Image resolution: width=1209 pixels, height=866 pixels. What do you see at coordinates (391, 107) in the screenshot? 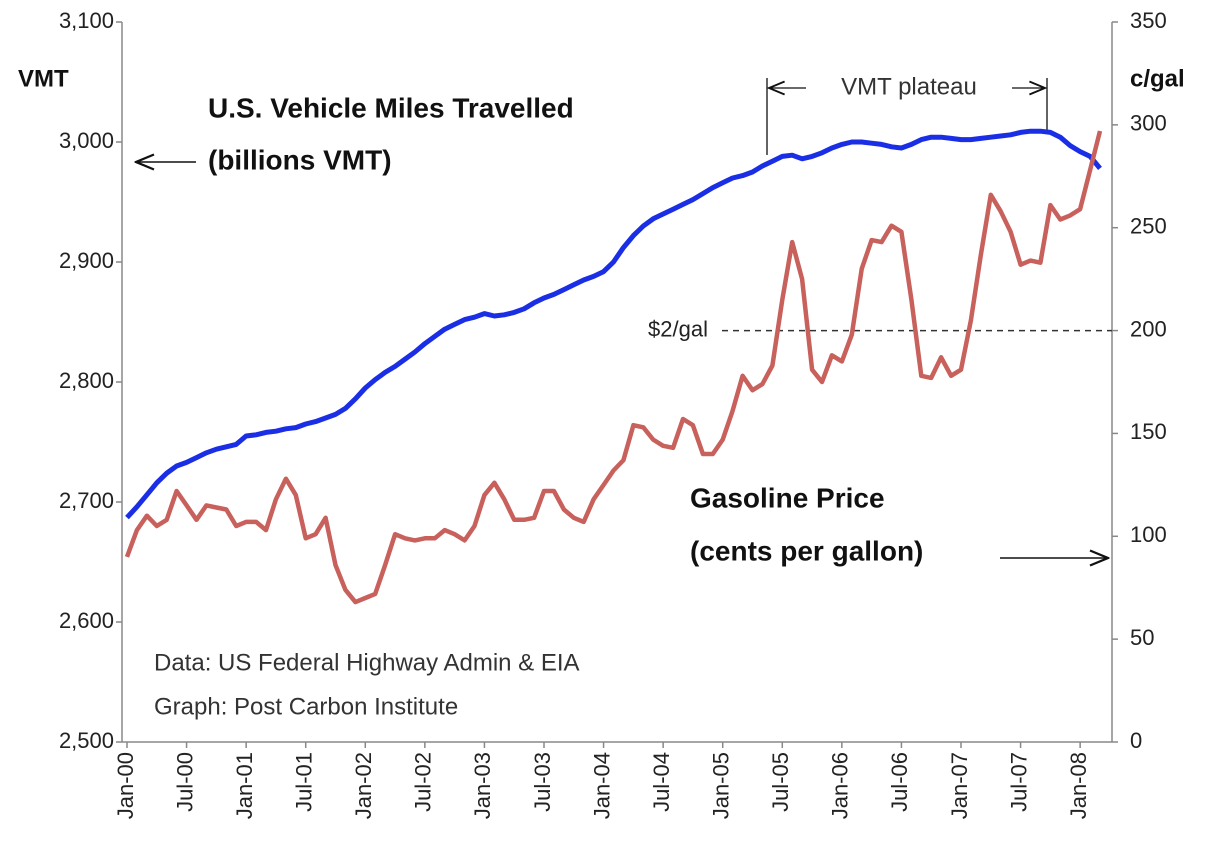
I see `vmt-title: U.S. Vehicle Miles Travelled` at bounding box center [391, 107].